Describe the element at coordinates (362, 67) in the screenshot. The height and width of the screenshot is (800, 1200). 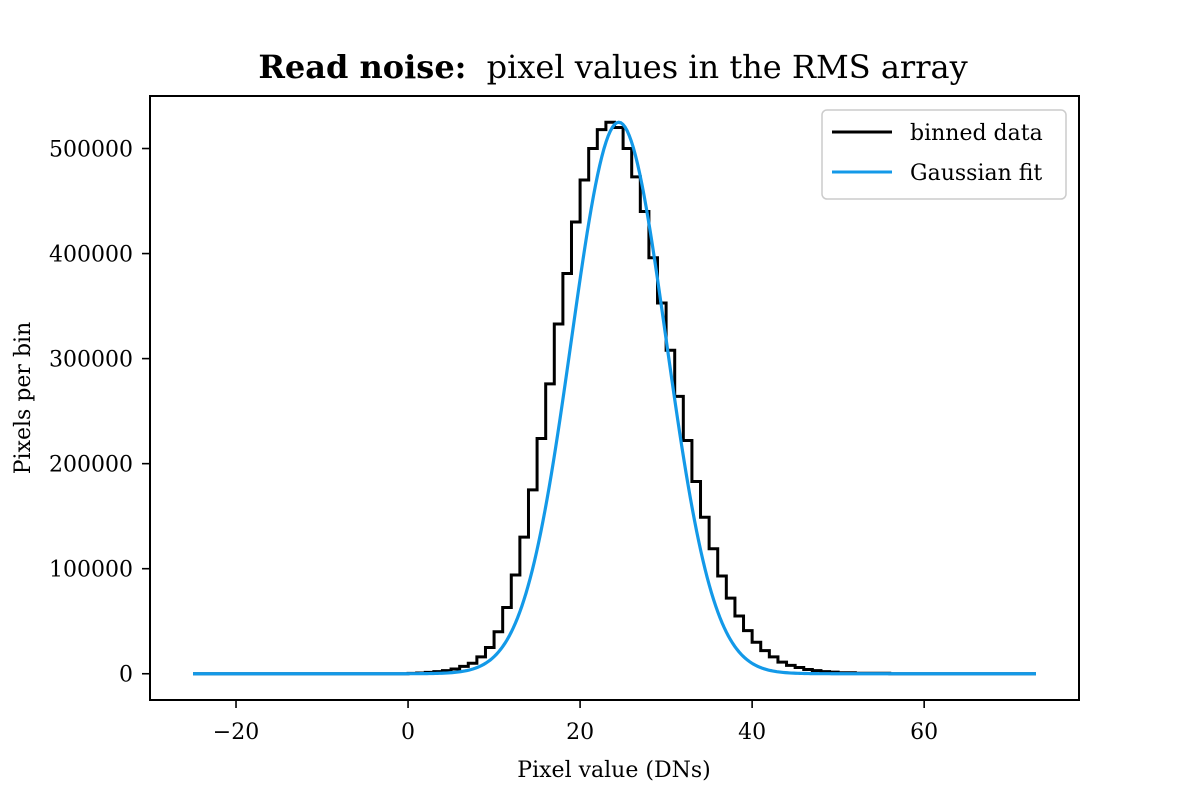
I see `chart-title-bold: Read noise:` at that location.